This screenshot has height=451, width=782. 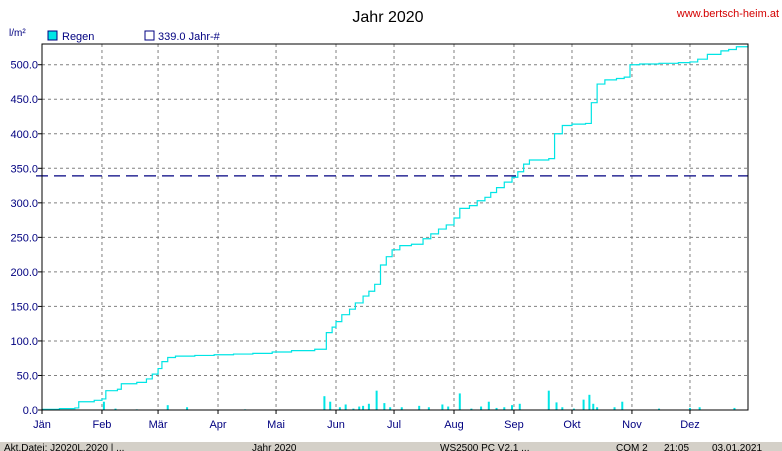 What do you see at coordinates (27, 376) in the screenshot?
I see `y-tick-label: 50.0` at bounding box center [27, 376].